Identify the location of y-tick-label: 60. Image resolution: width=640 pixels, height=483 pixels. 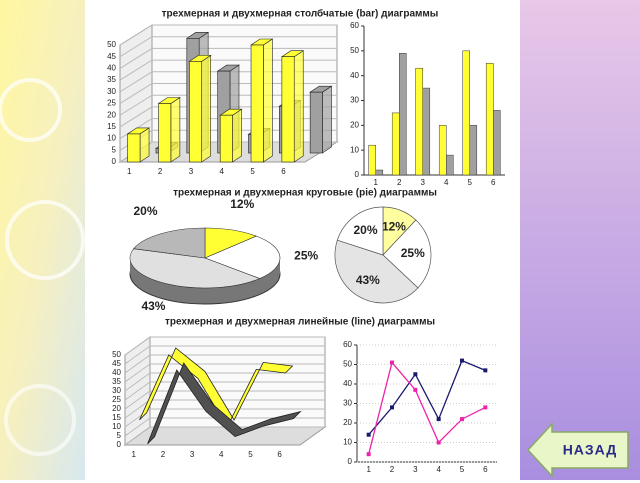
(354, 25).